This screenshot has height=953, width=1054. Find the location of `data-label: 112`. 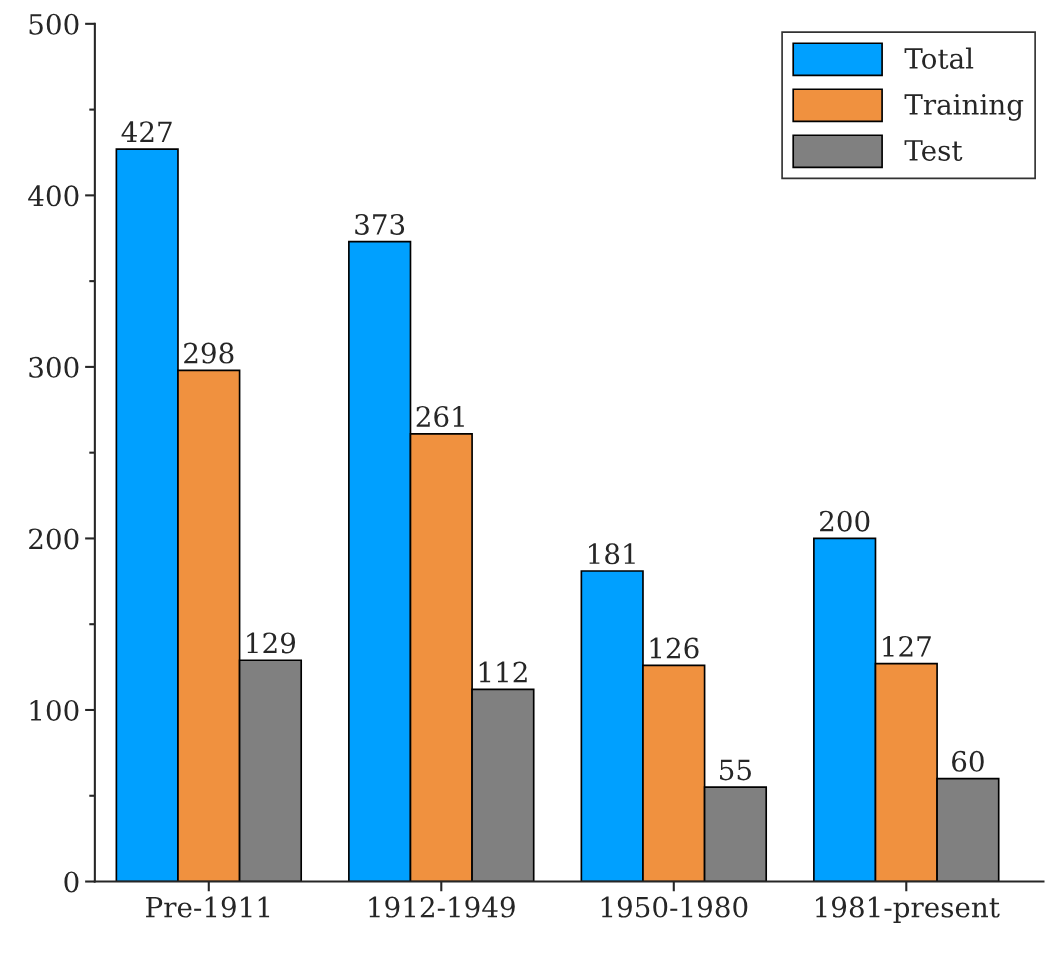

data-label: 112 is located at coordinates (503, 672).